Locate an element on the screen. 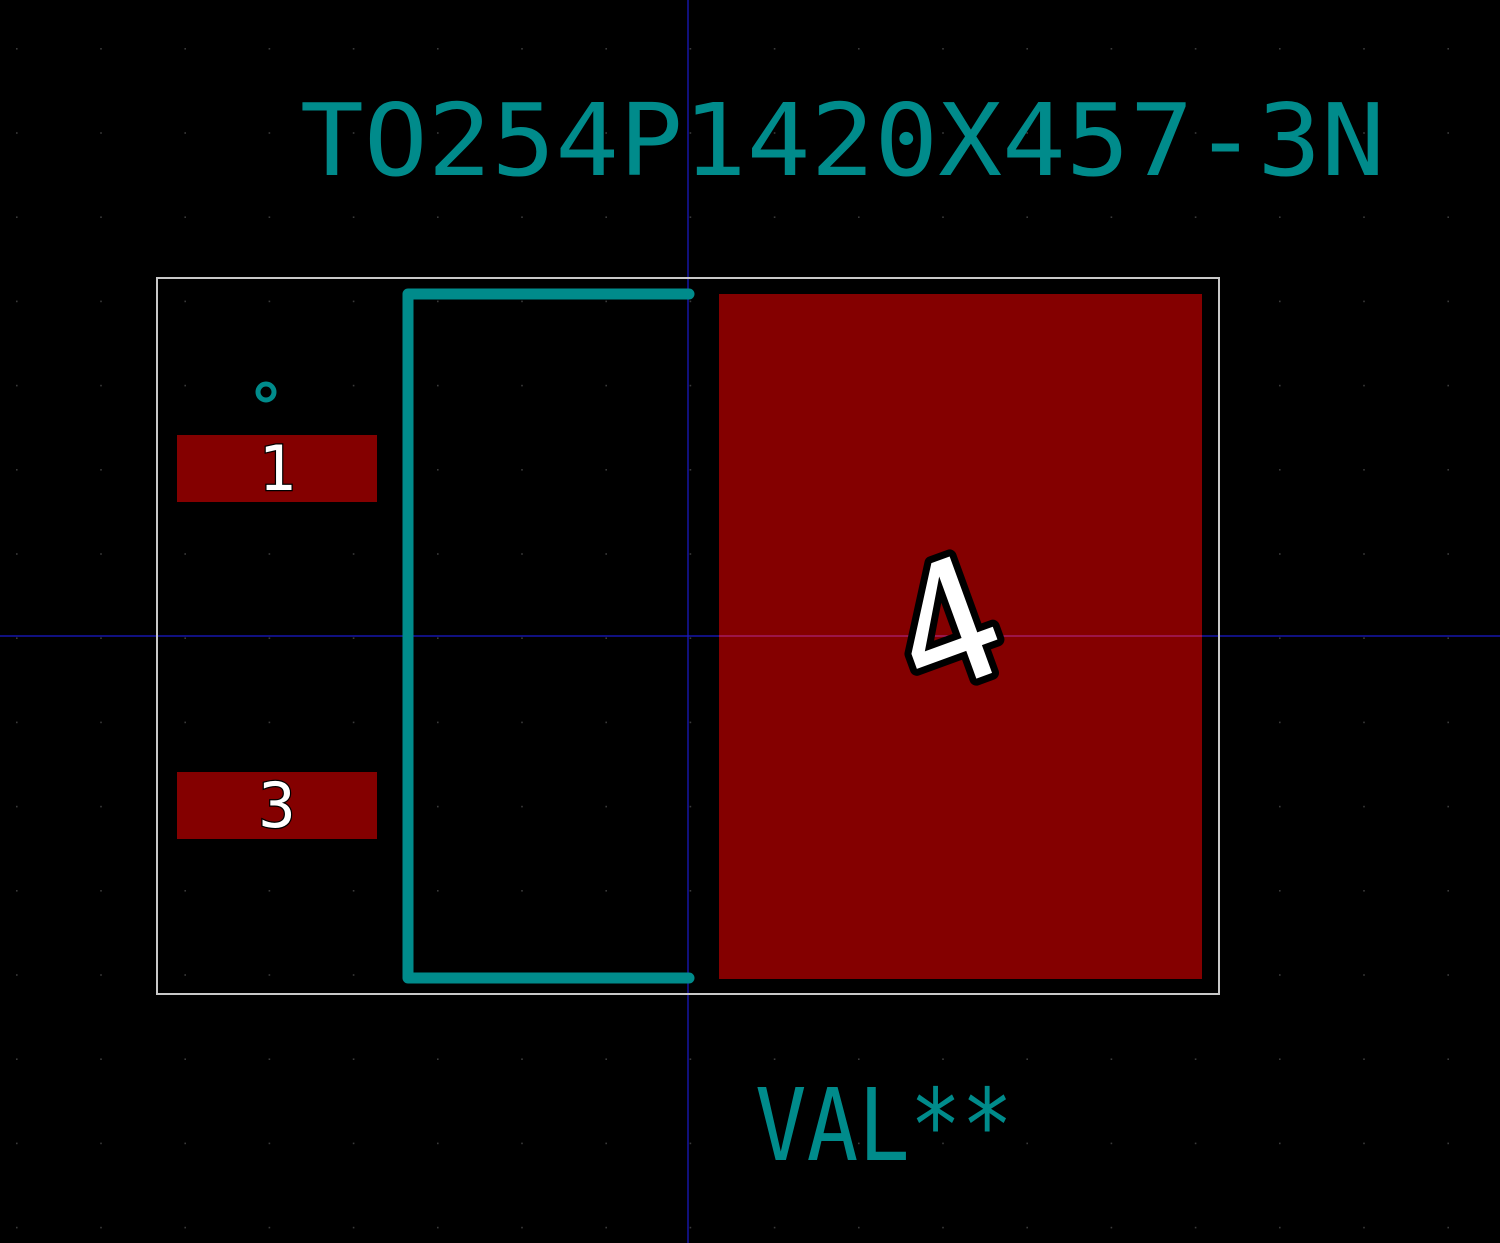 The width and height of the screenshot is (1500, 1243). value-text: VAL** is located at coordinates (884, 1125).